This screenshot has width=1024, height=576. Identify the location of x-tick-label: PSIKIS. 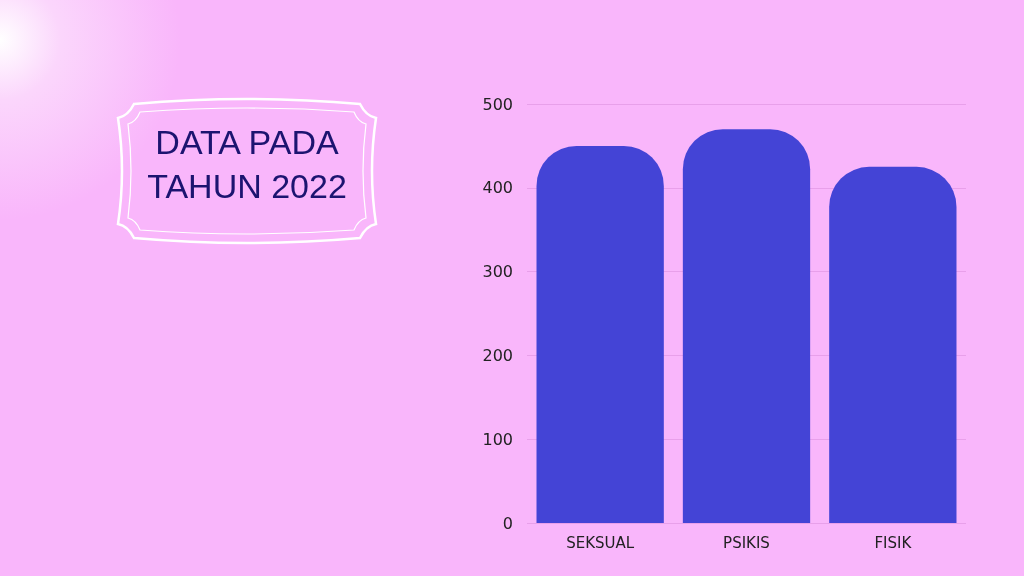
(746, 542).